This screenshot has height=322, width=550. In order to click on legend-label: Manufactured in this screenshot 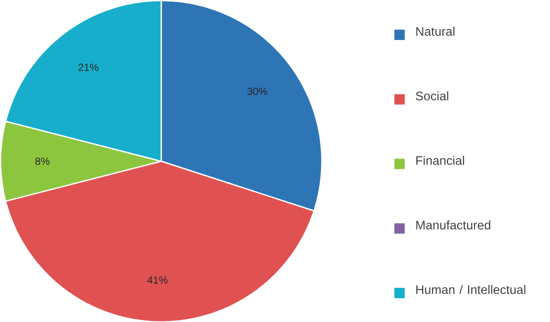, I will do `click(453, 225)`.